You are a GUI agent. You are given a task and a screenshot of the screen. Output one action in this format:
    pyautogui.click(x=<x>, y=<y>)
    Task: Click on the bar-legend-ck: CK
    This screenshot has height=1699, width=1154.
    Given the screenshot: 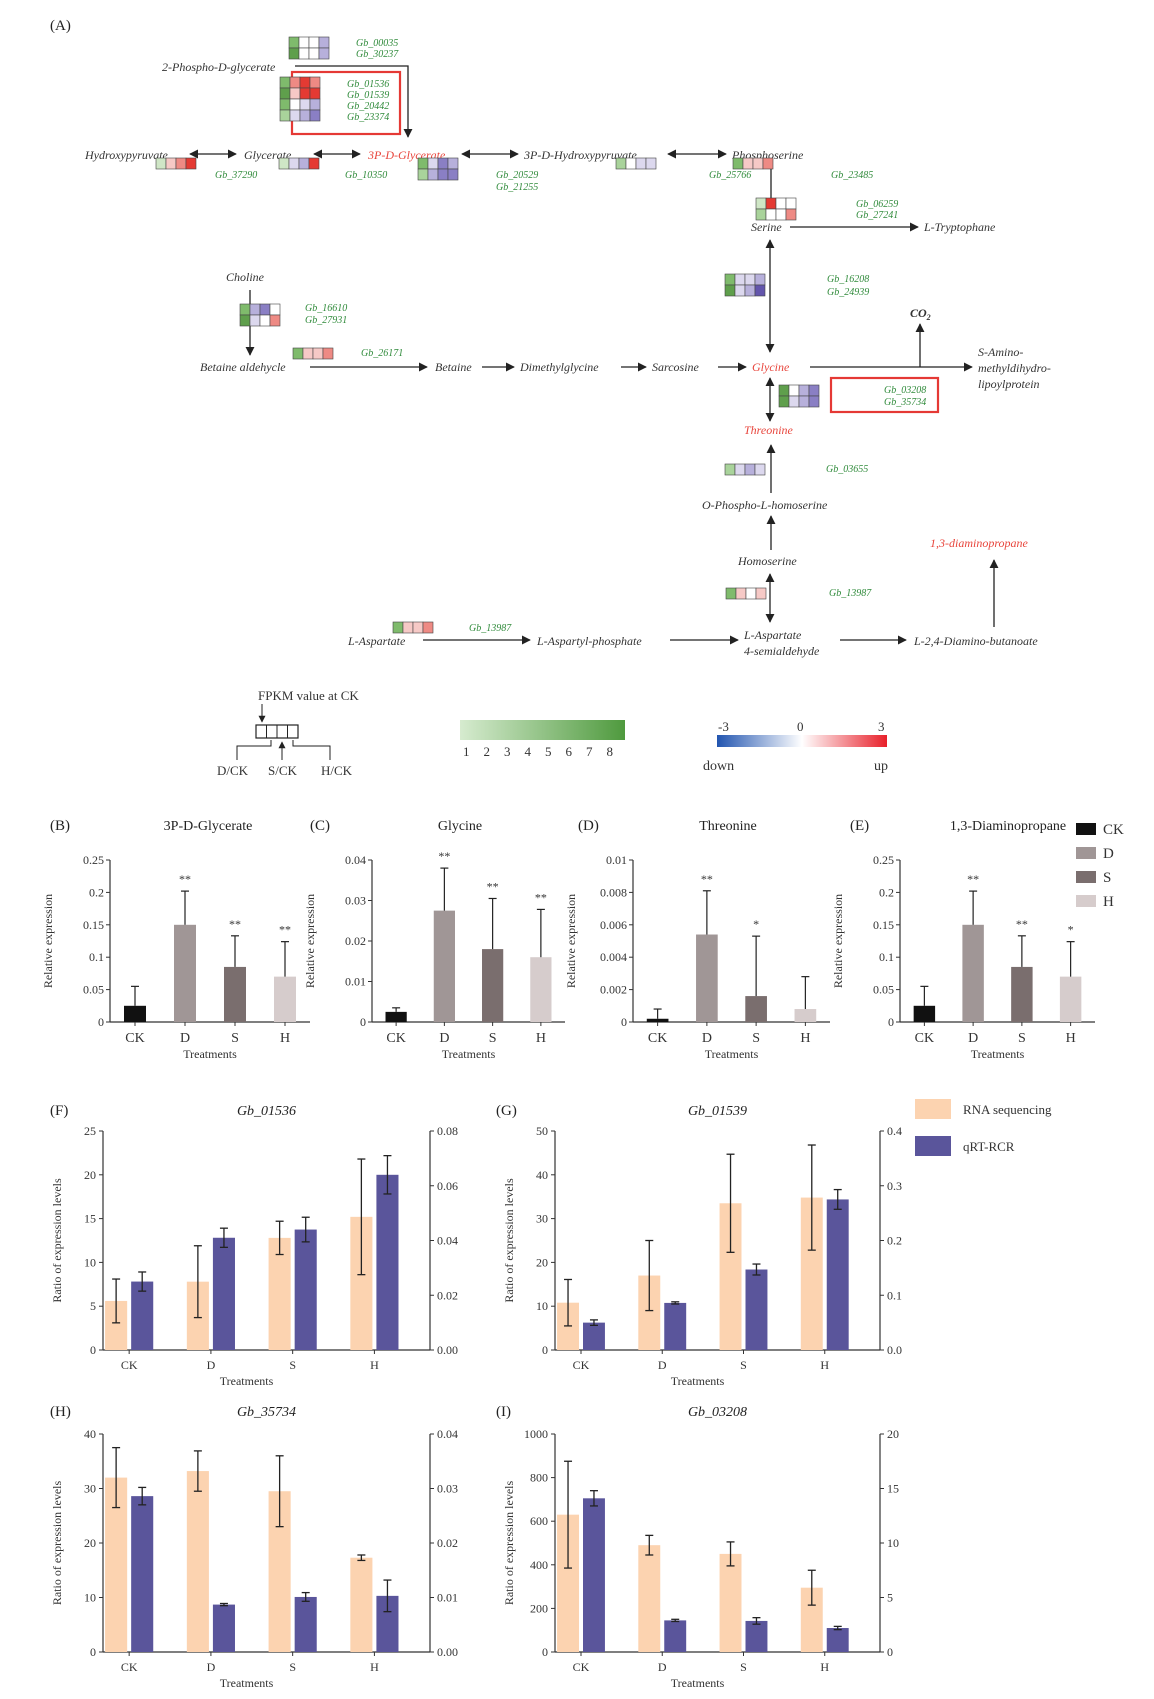 What is the action you would take?
    pyautogui.click(x=1113, y=830)
    